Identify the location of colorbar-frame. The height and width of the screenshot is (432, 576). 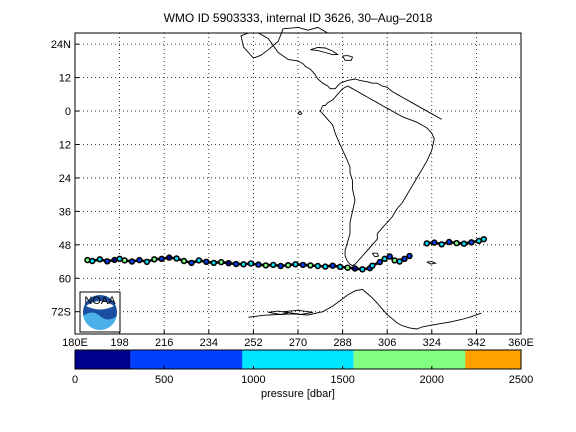
(298, 359).